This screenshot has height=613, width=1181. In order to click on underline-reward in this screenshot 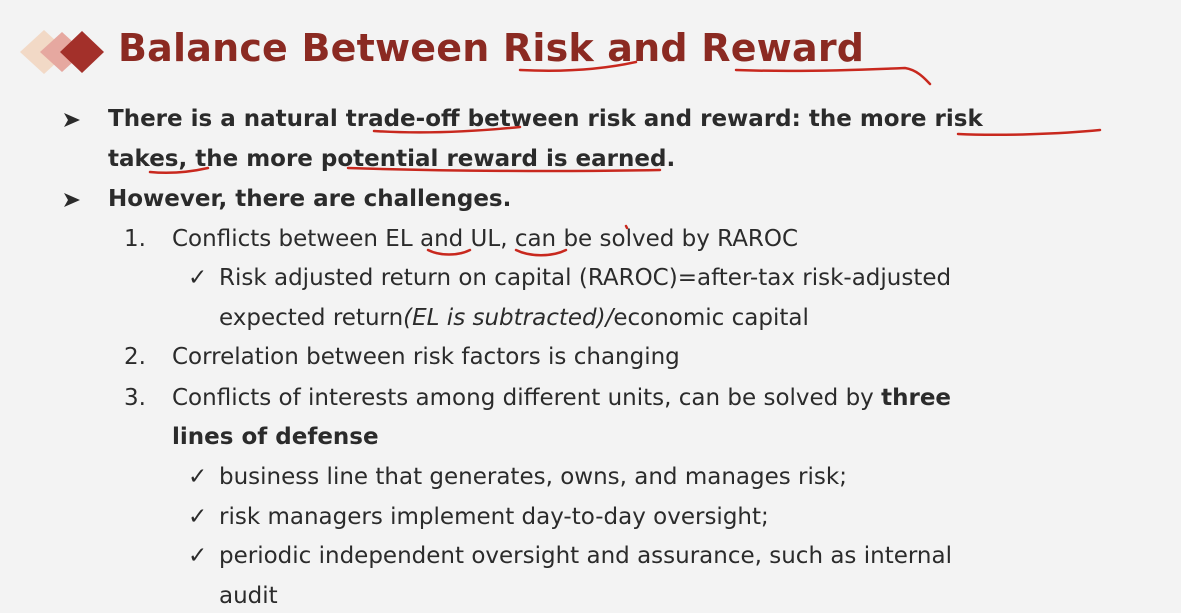, I will do `click(833, 76)`.